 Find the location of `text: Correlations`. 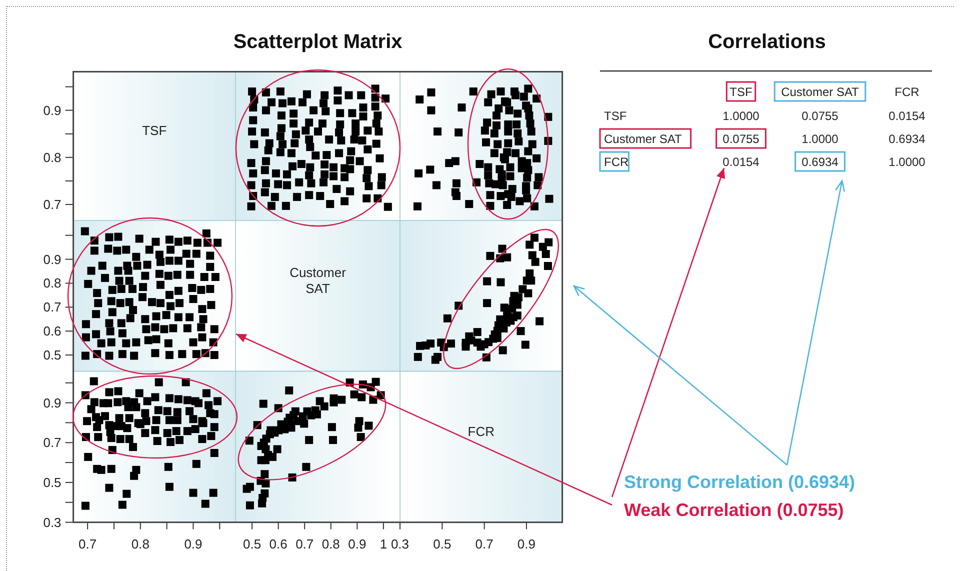

text: Correlations is located at coordinates (767, 42).